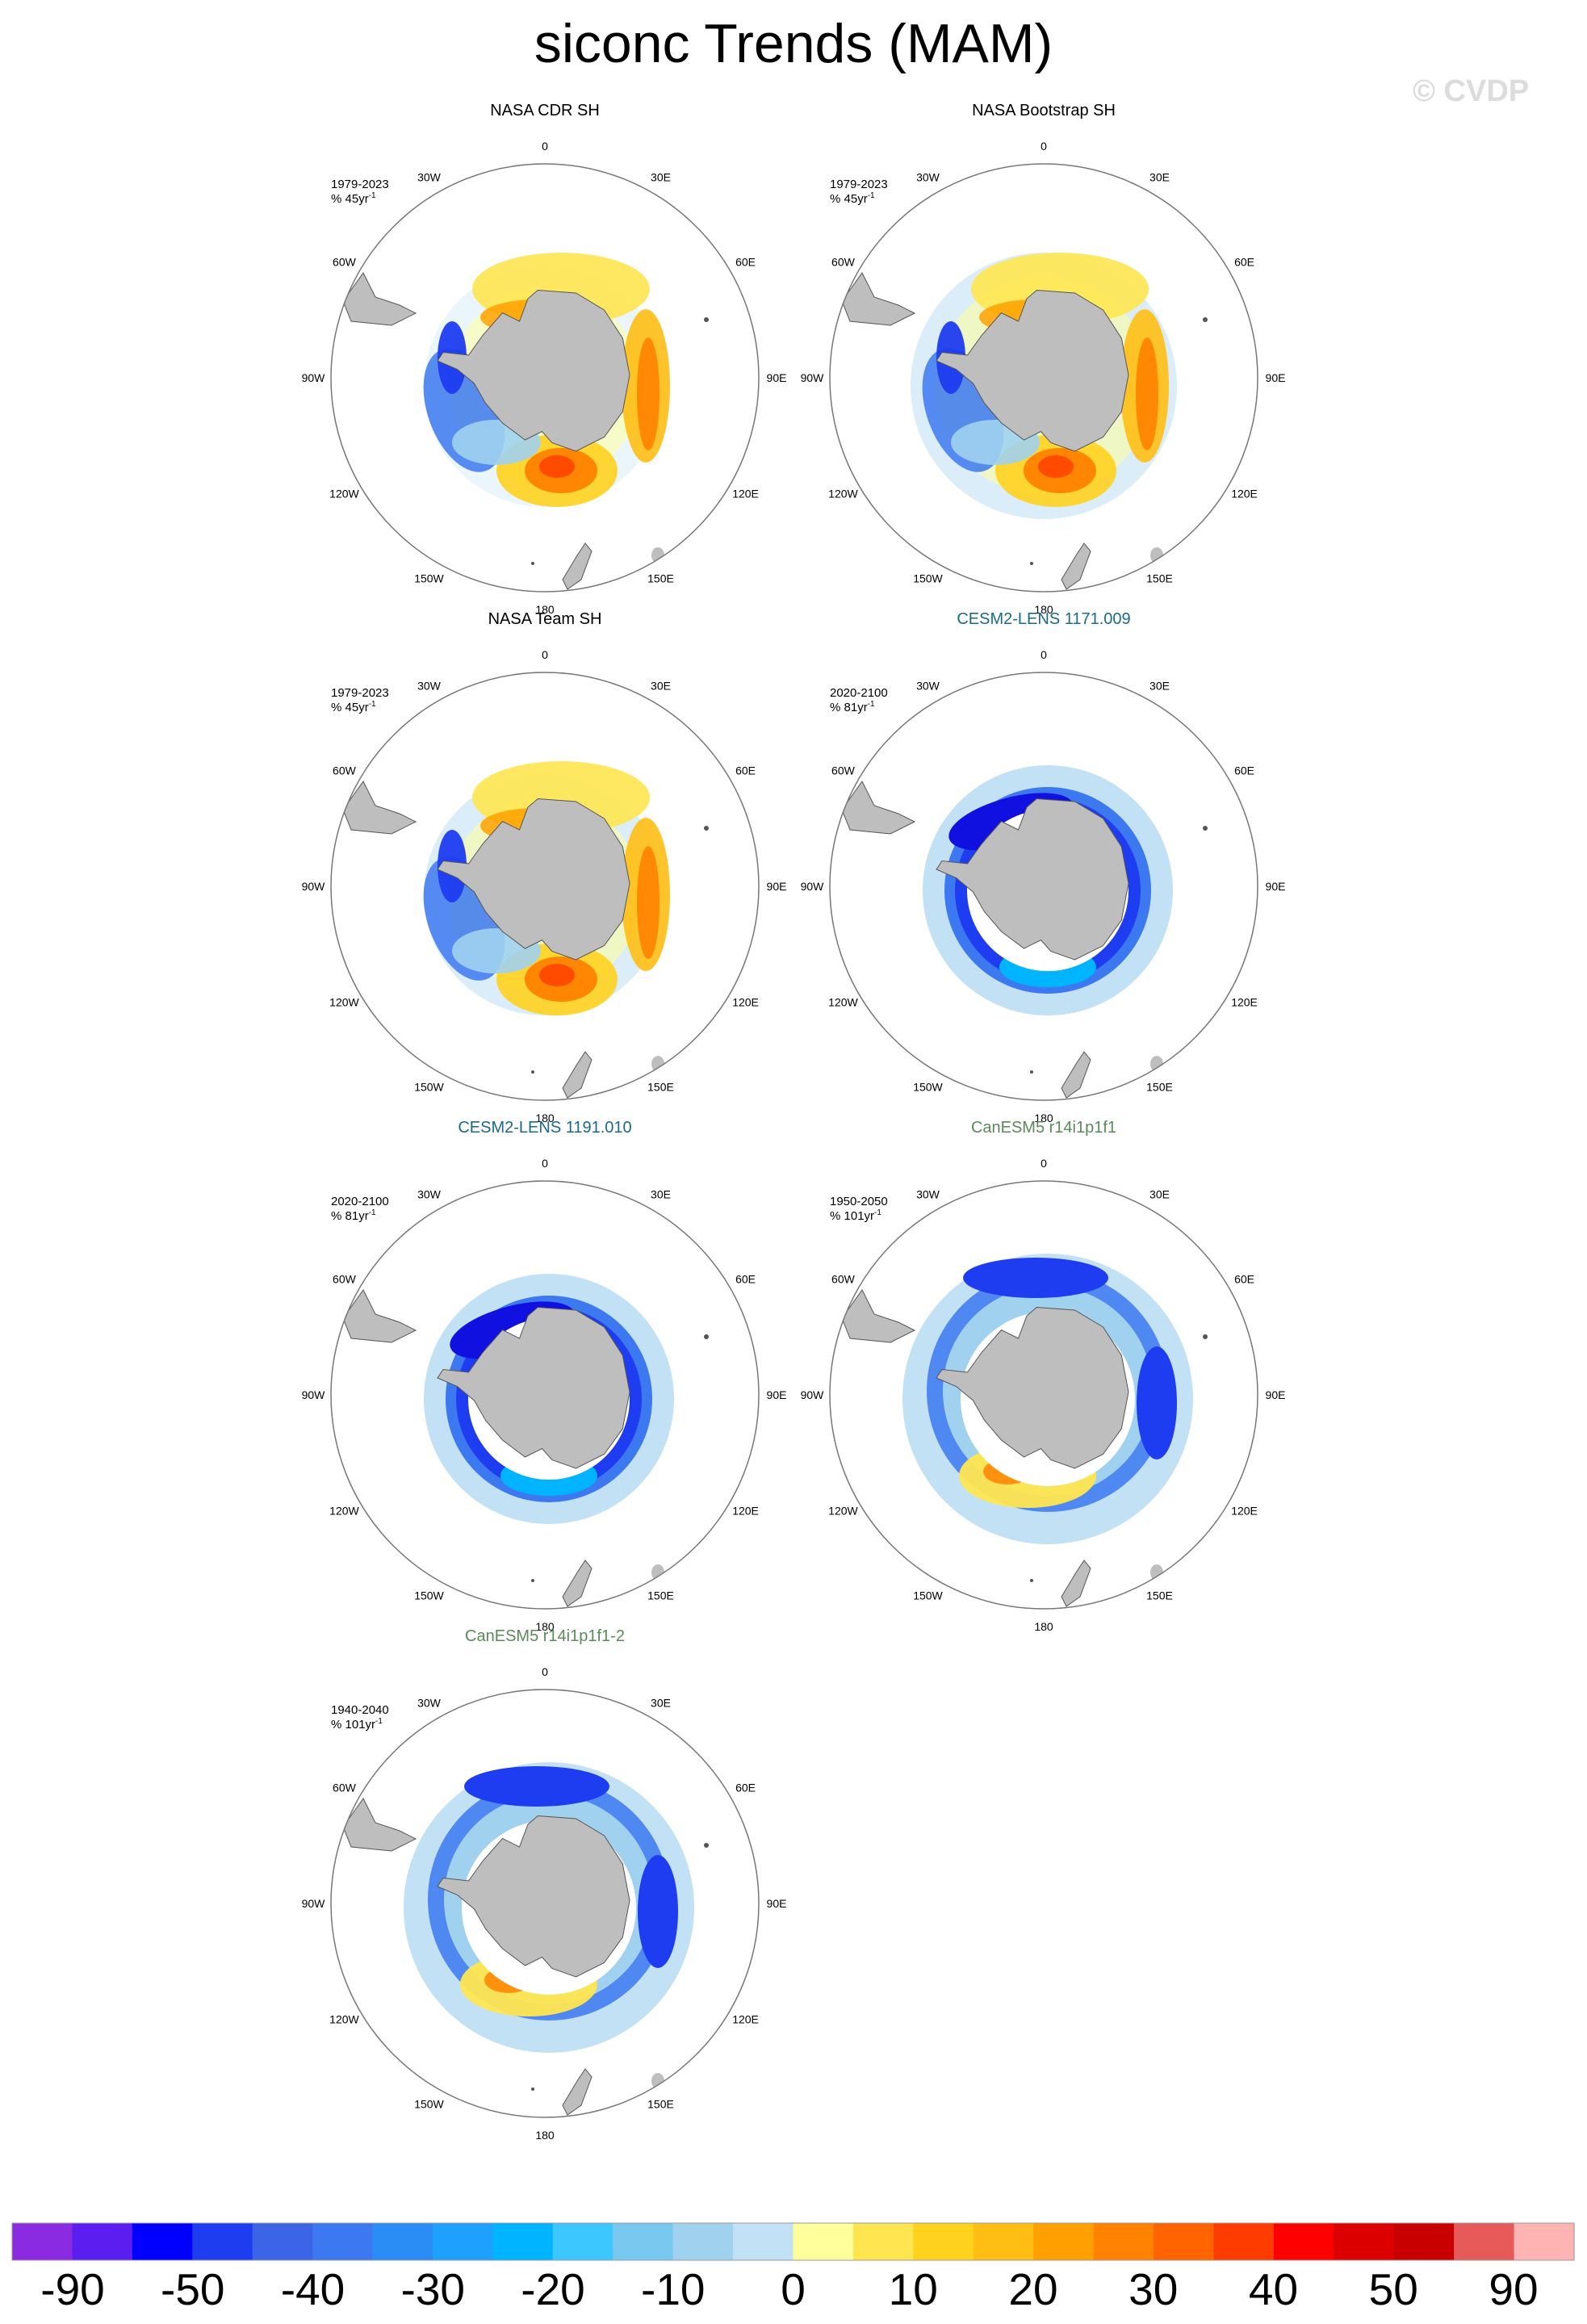 Image resolution: width=1587 pixels, height=2324 pixels. What do you see at coordinates (193, 2289) in the screenshot?
I see `colorbar-tick-label: -50` at bounding box center [193, 2289].